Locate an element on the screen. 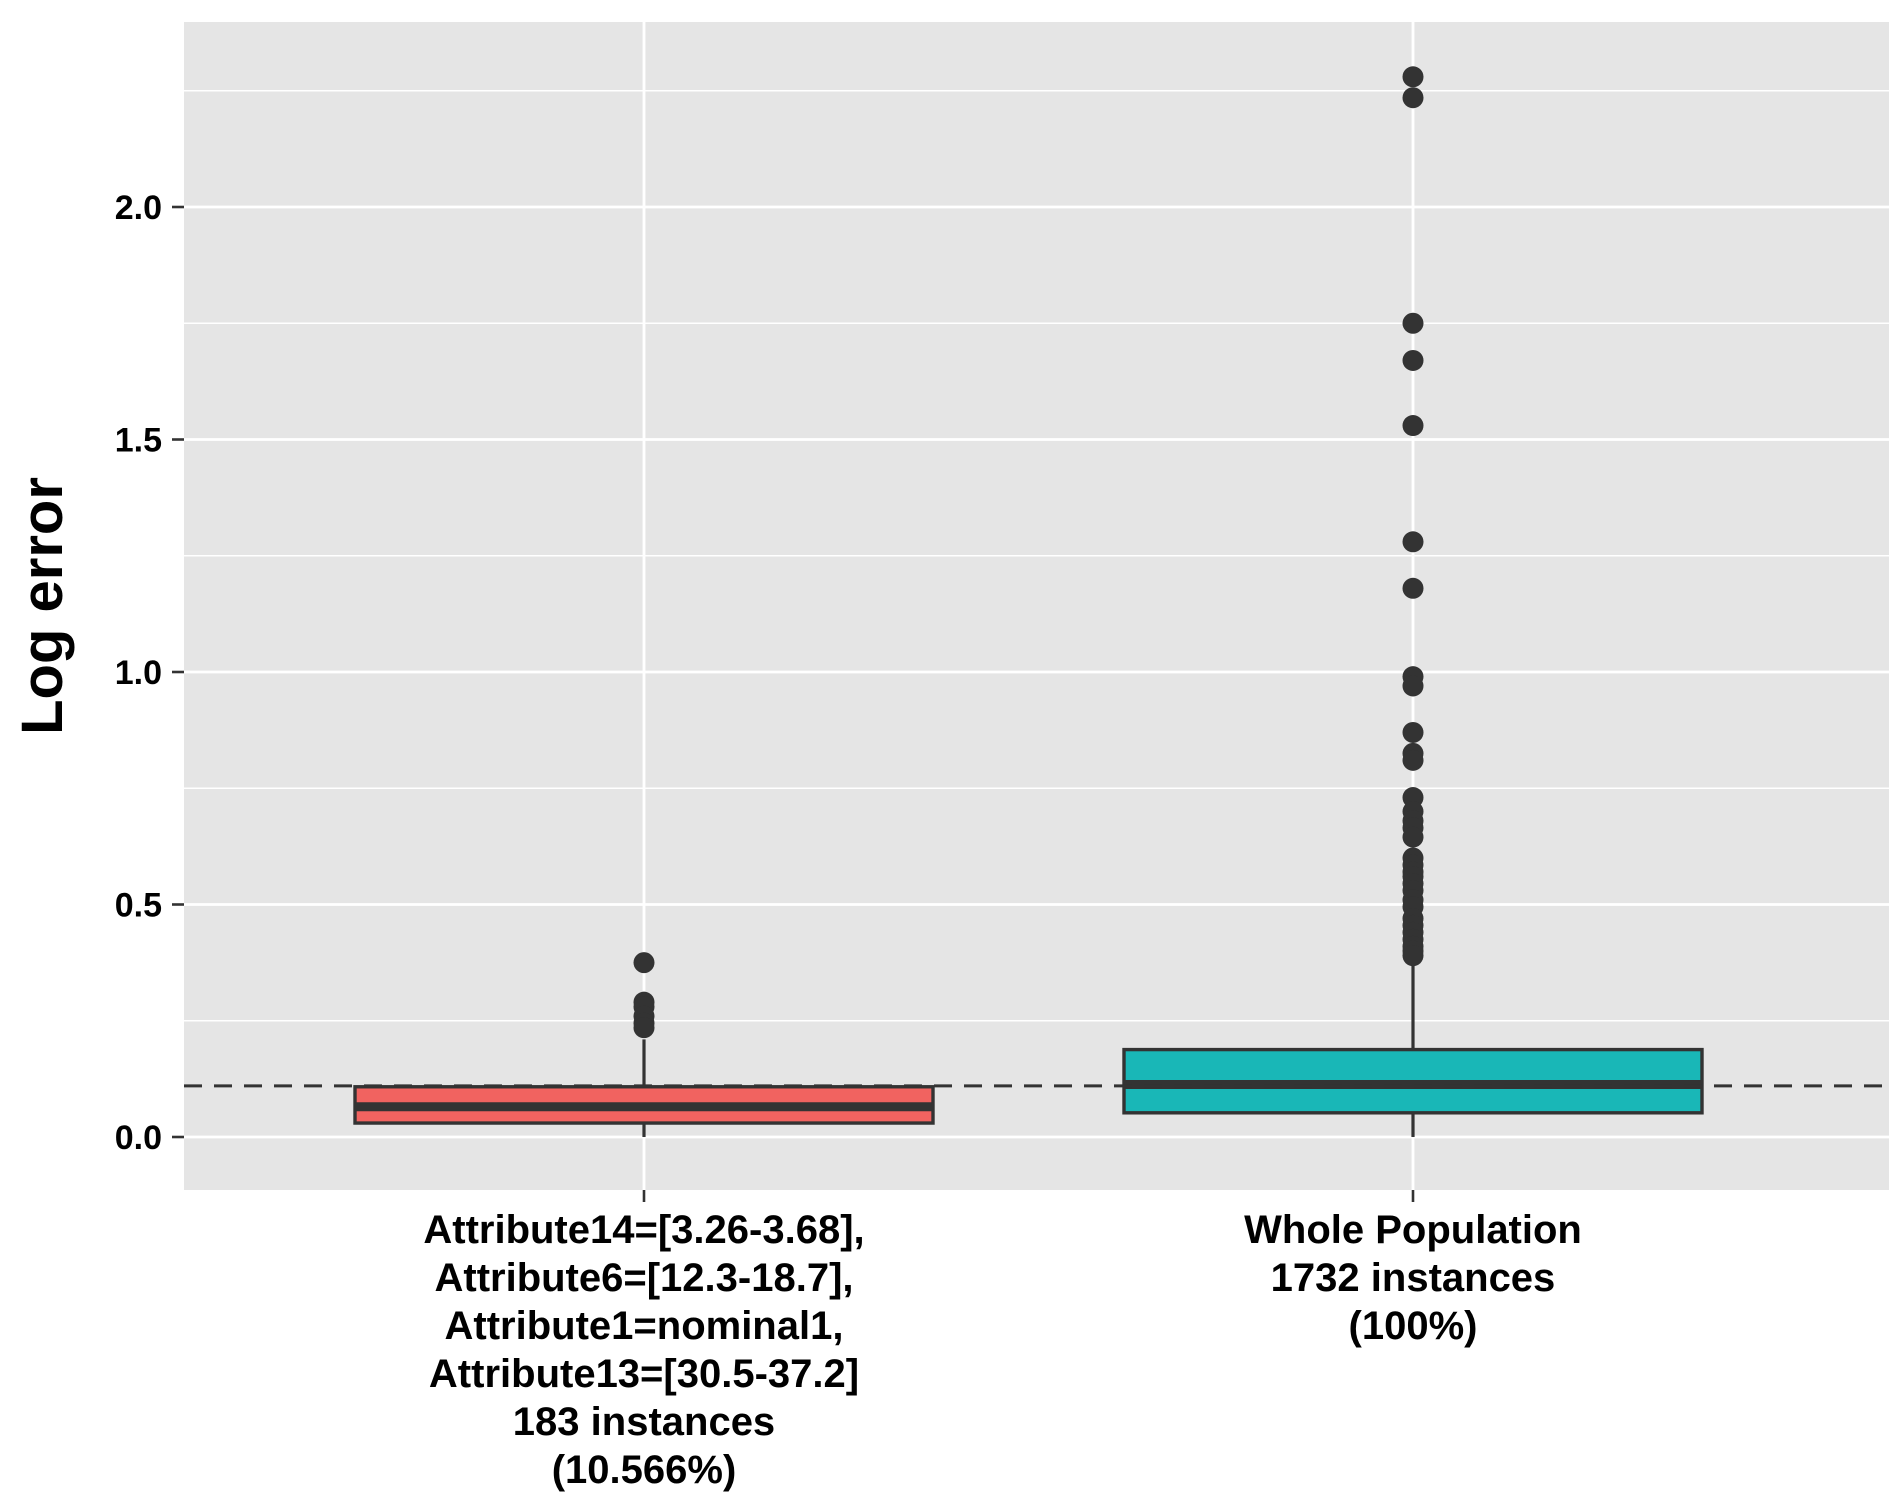  y-tick-label: 1.5 is located at coordinates (138, 441).